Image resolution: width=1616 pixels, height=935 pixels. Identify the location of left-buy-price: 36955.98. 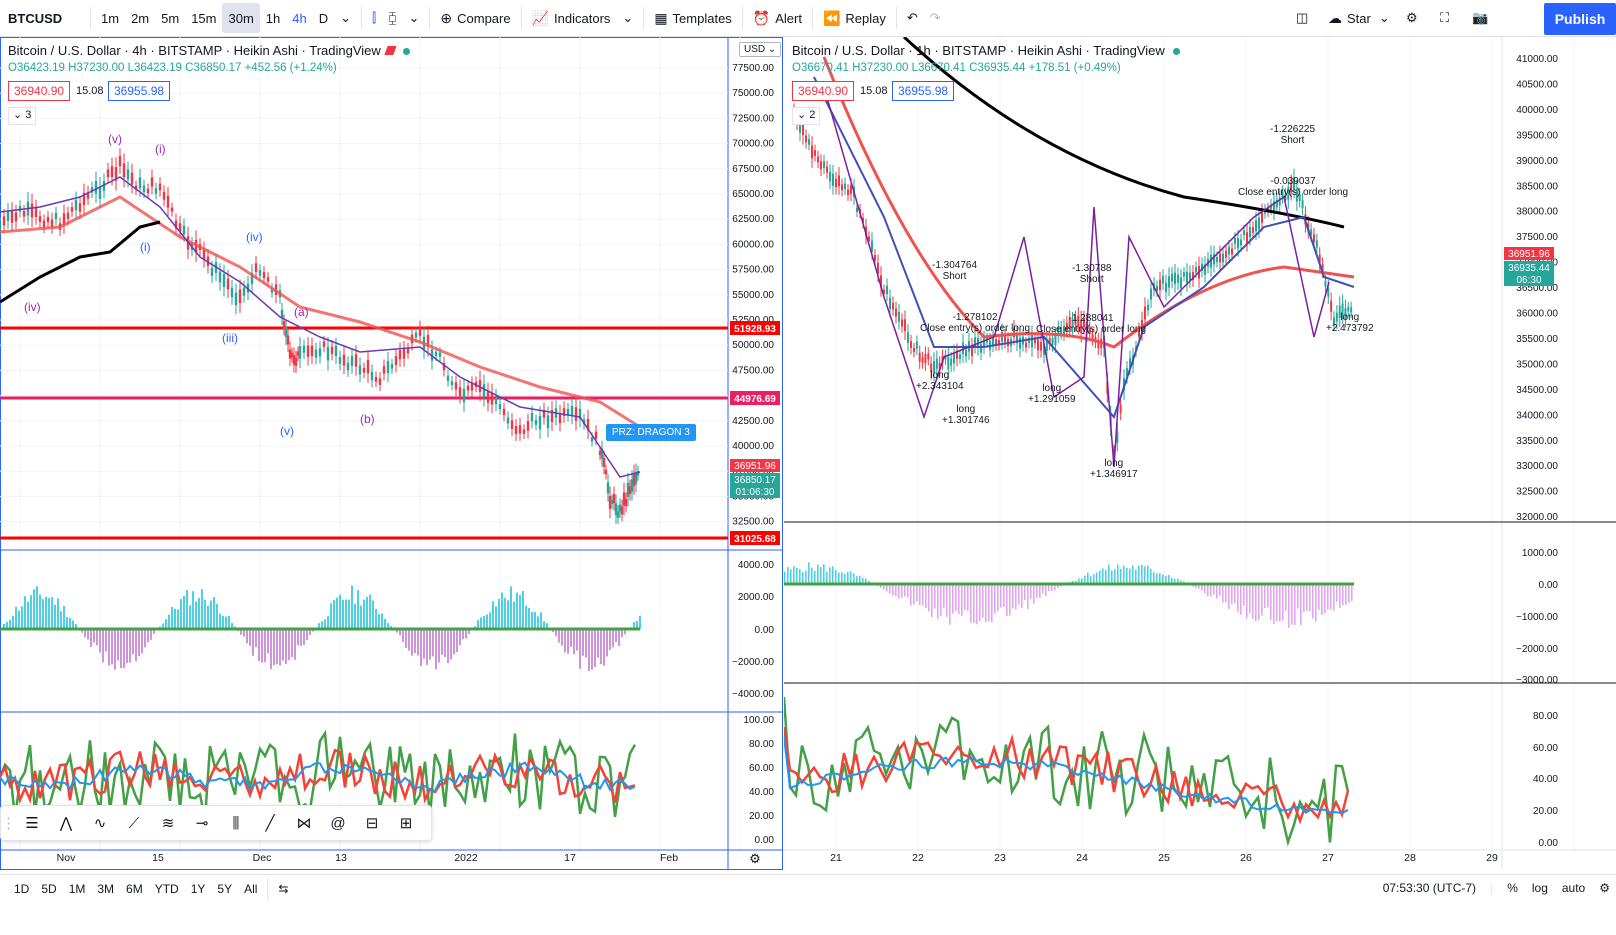
(139, 91).